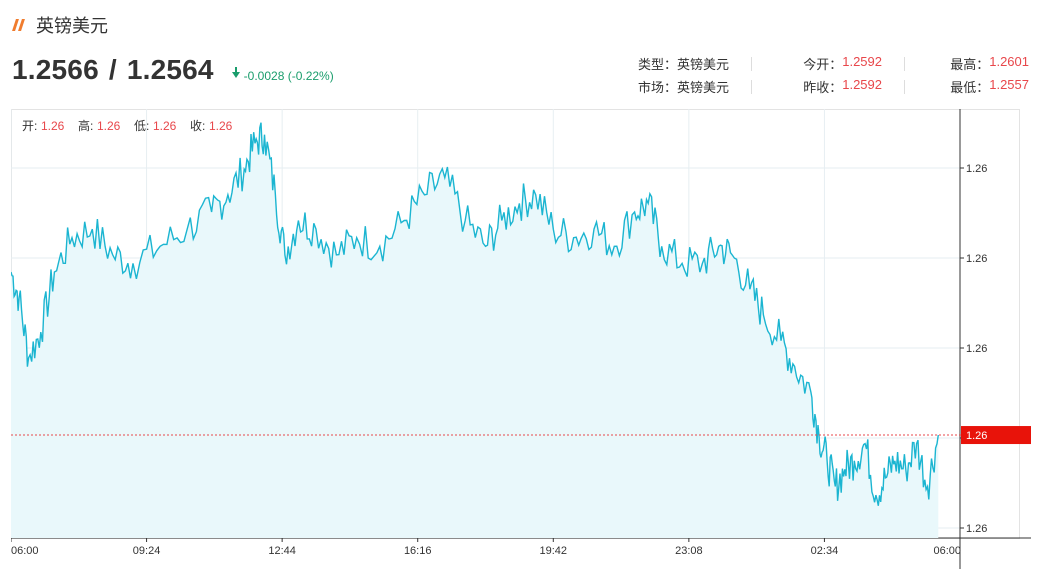  Describe the element at coordinates (970, 87) in the screenshot. I see `stat-low-label: 最低：` at that location.